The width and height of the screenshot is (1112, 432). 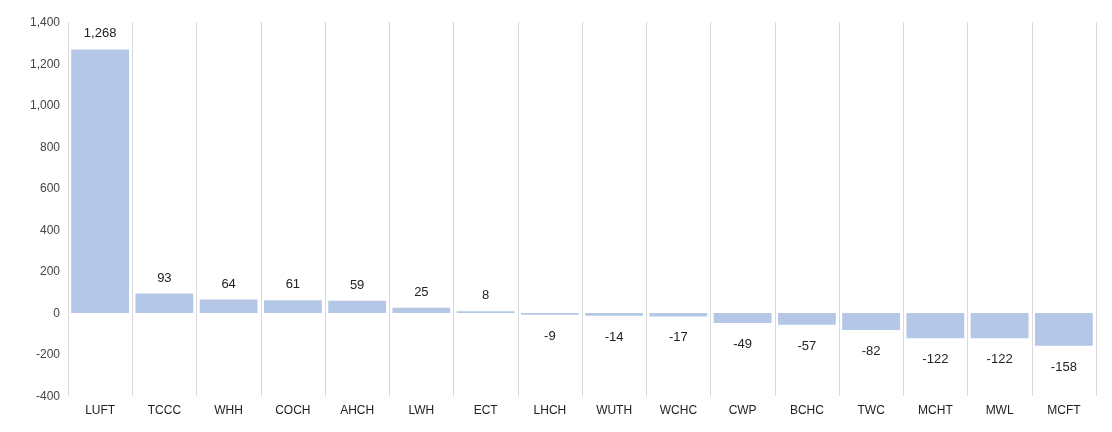 I want to click on y-tick-label: 1,000, so click(x=45, y=105).